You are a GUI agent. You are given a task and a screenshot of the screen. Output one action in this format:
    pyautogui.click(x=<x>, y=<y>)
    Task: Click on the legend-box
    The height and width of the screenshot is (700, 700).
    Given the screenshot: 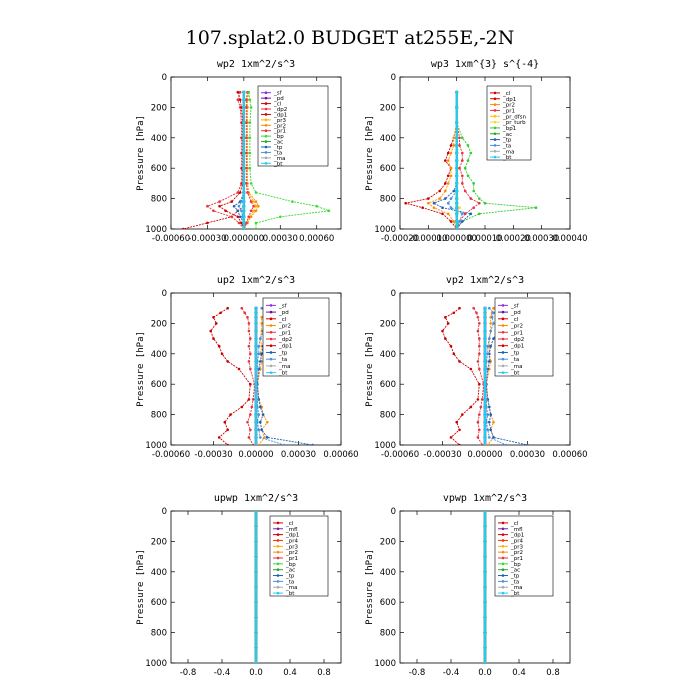 What is the action you would take?
    pyautogui.click(x=524, y=337)
    